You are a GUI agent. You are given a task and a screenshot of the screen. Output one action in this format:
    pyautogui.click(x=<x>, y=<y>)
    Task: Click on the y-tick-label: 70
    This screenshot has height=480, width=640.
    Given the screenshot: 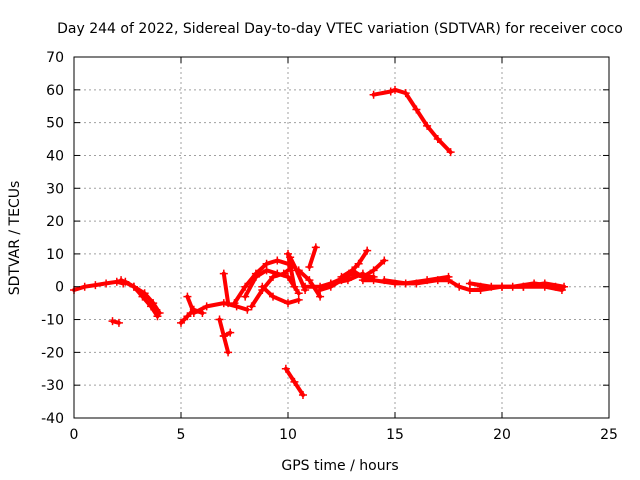 What is the action you would take?
    pyautogui.click(x=55, y=58)
    